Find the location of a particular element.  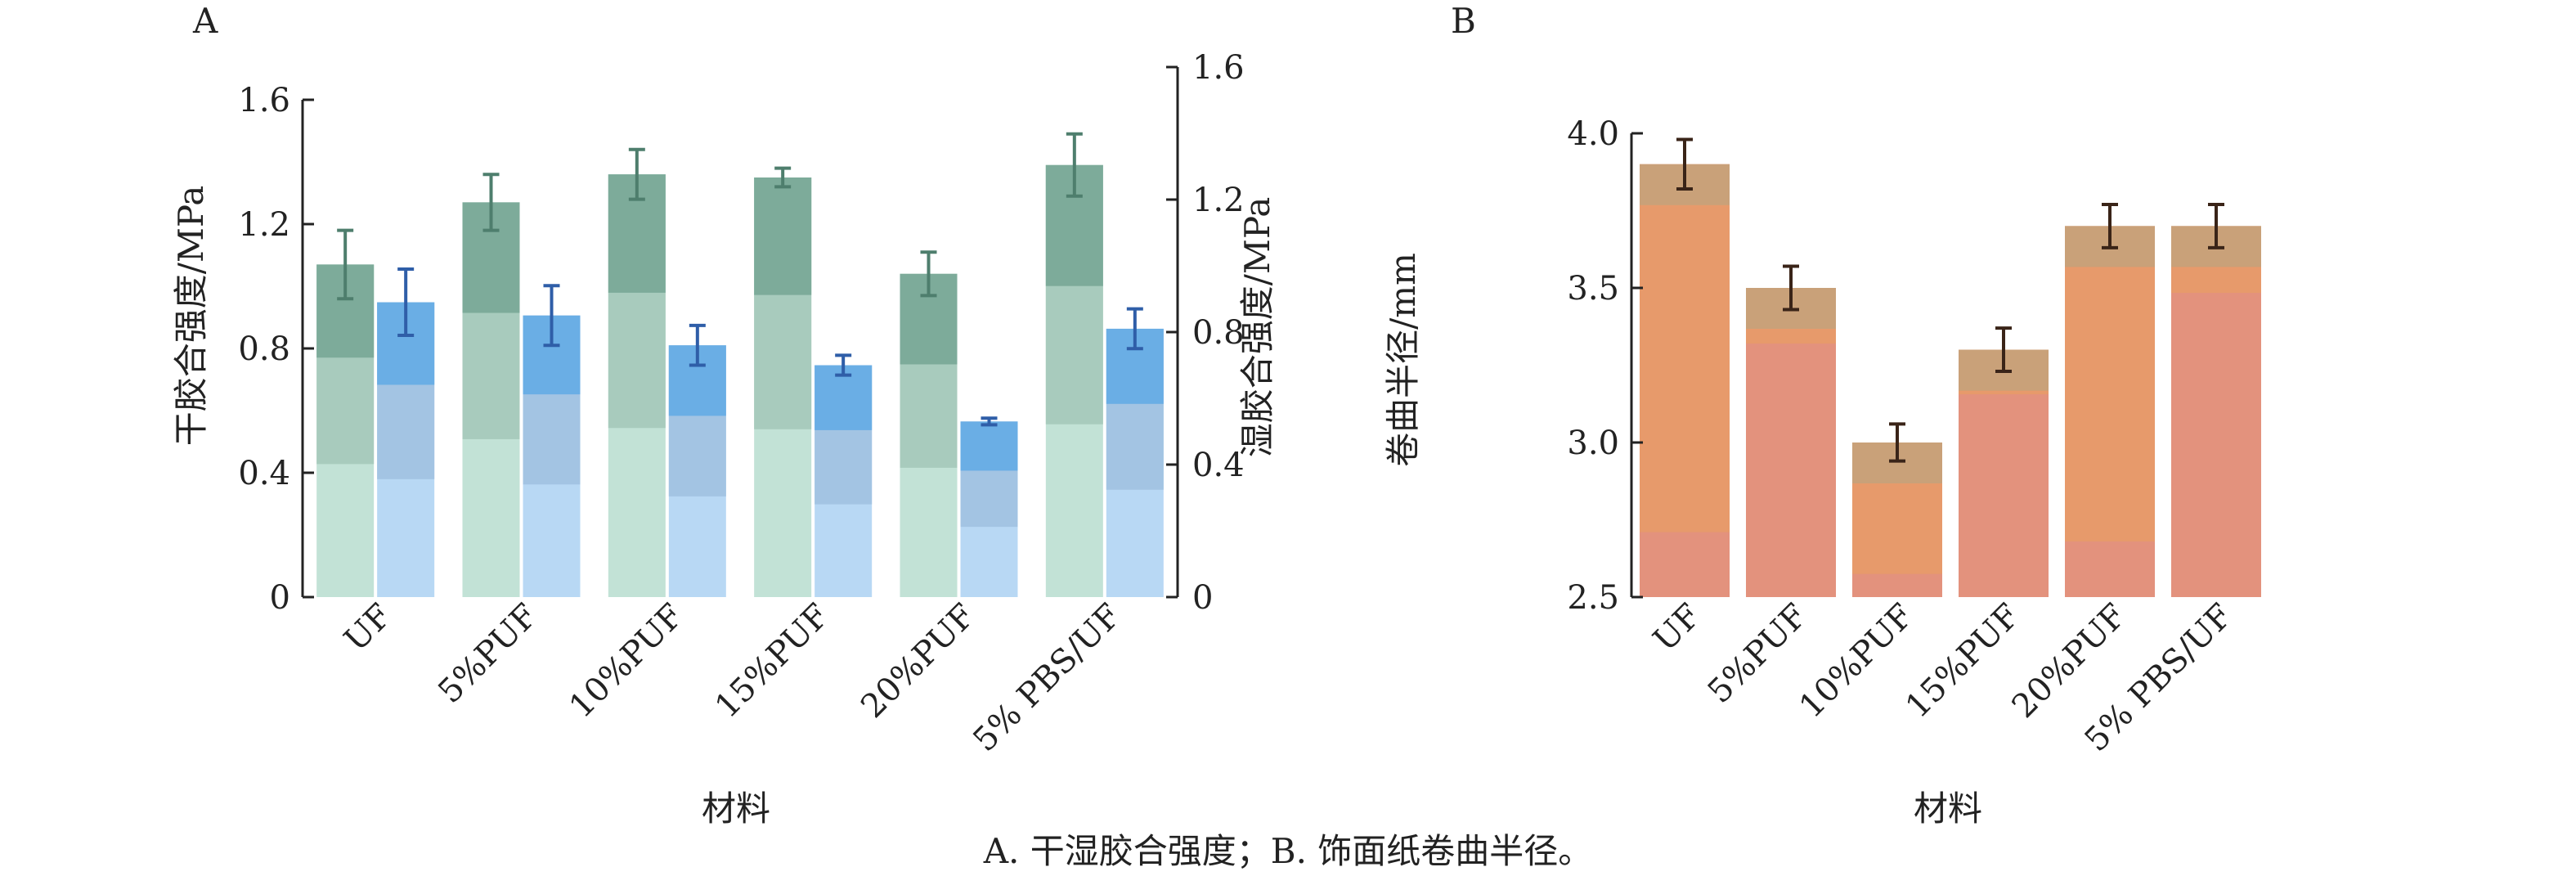

left-tick-label: 2.5 is located at coordinates (1593, 598).